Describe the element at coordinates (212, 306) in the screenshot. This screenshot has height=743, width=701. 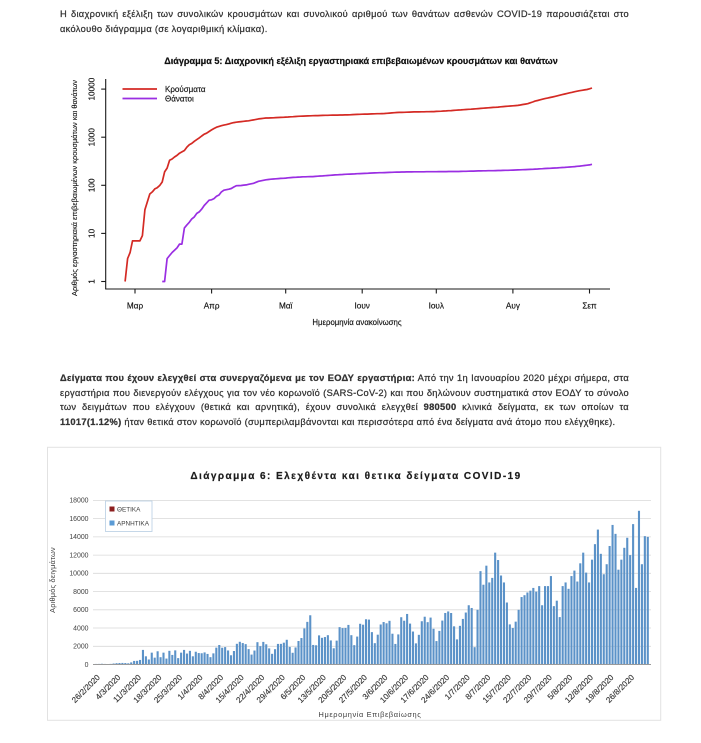
I see `svg-text: Απρ` at that location.